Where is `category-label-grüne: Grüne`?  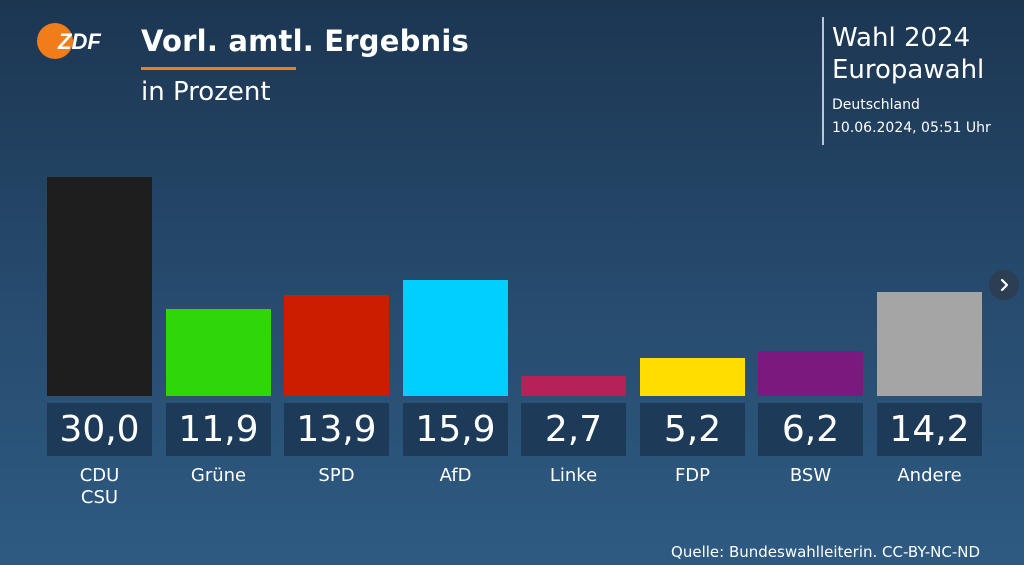
category-label-grüne: Grüne is located at coordinates (218, 475).